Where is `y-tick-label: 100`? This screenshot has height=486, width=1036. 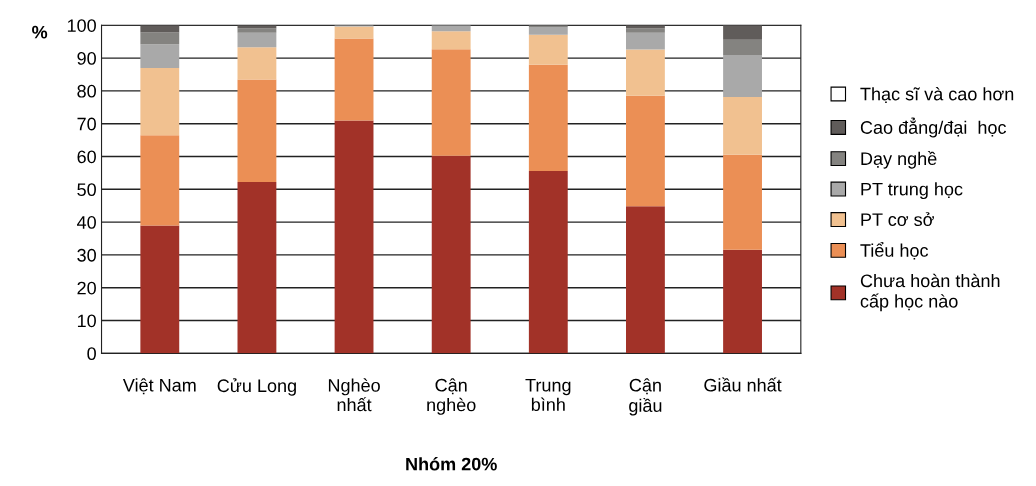 y-tick-label: 100 is located at coordinates (81, 25).